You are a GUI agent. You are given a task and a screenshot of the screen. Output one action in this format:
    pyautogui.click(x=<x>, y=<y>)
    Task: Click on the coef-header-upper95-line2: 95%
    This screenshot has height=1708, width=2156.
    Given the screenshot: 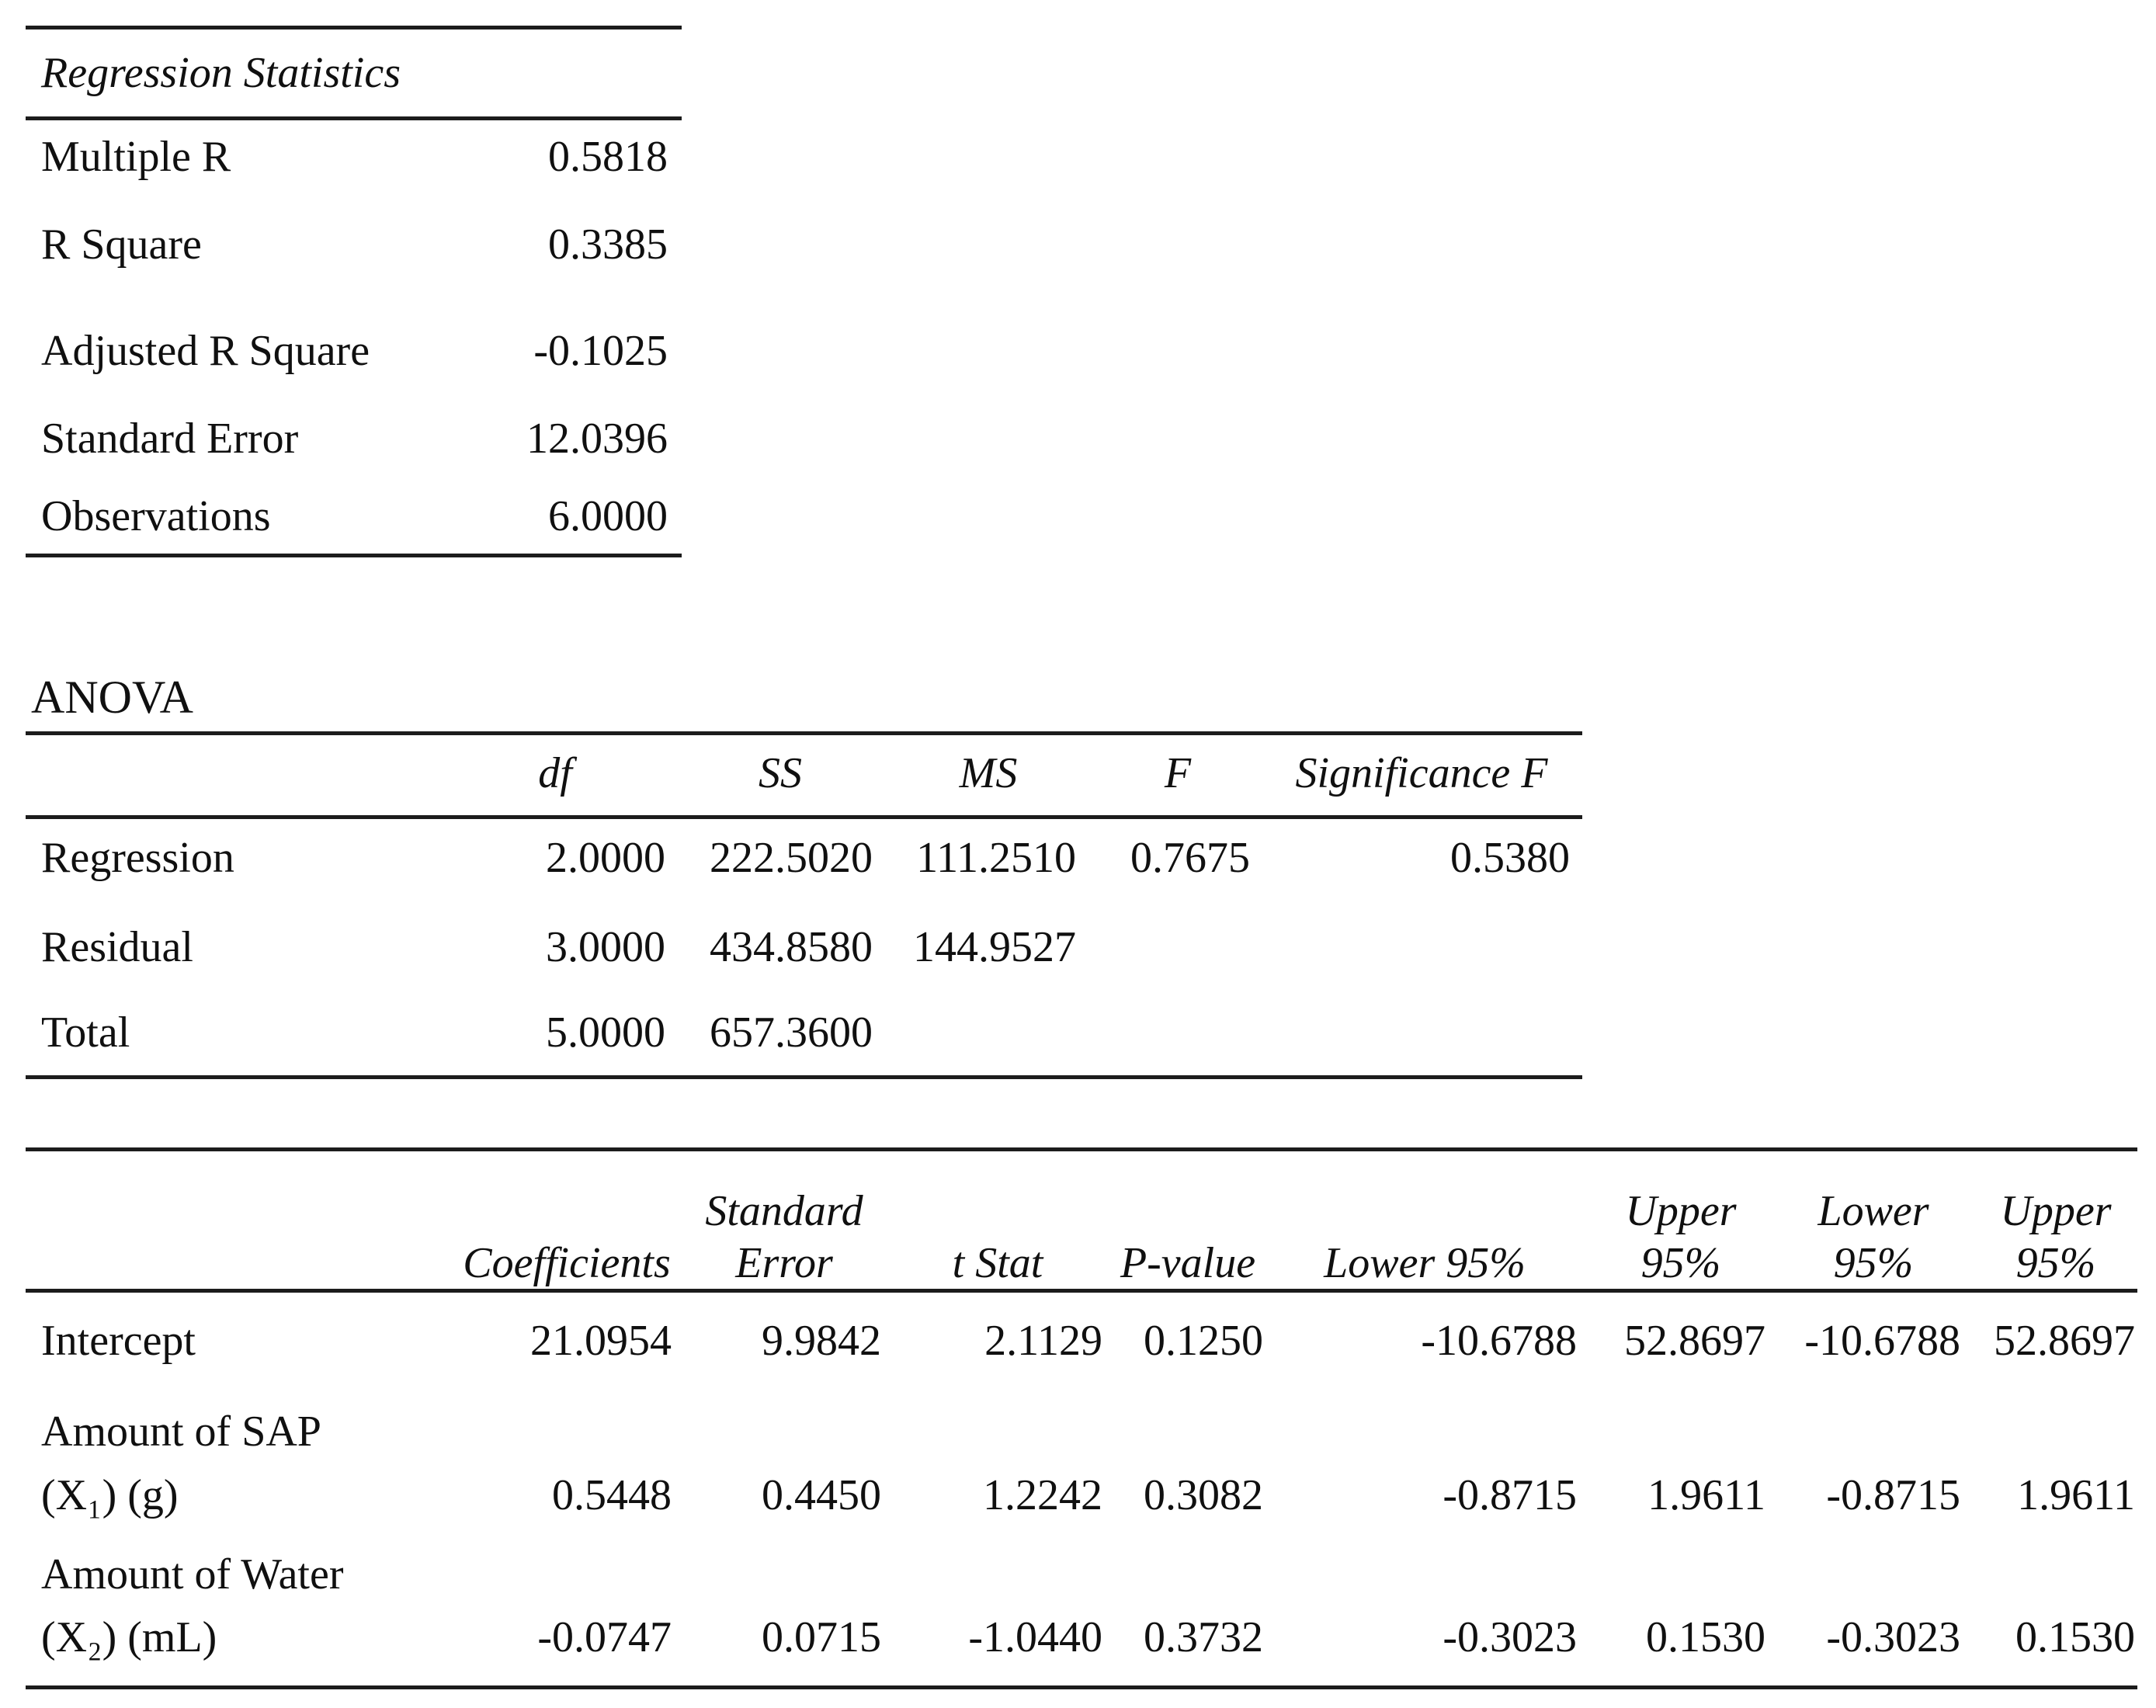 What is the action you would take?
    pyautogui.click(x=1681, y=1263)
    